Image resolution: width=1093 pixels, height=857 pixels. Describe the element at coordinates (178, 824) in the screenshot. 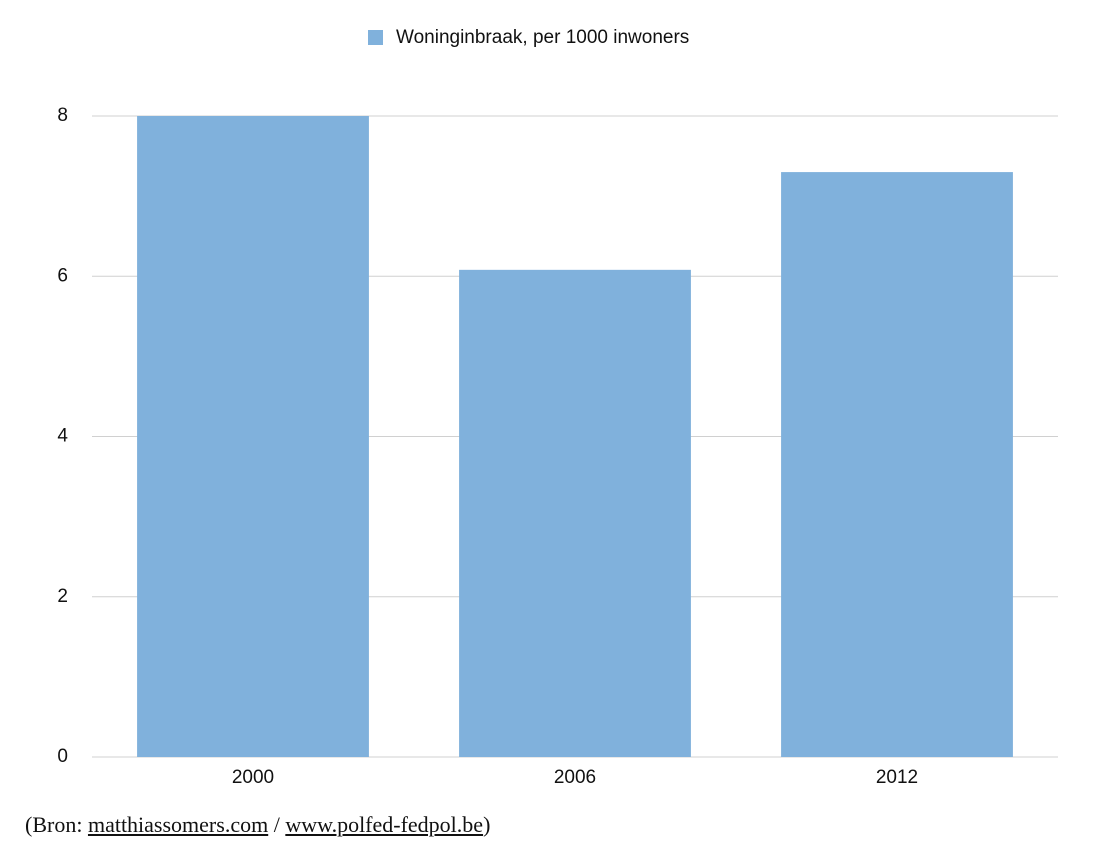

I see `source-link: matthiassomers.com` at that location.